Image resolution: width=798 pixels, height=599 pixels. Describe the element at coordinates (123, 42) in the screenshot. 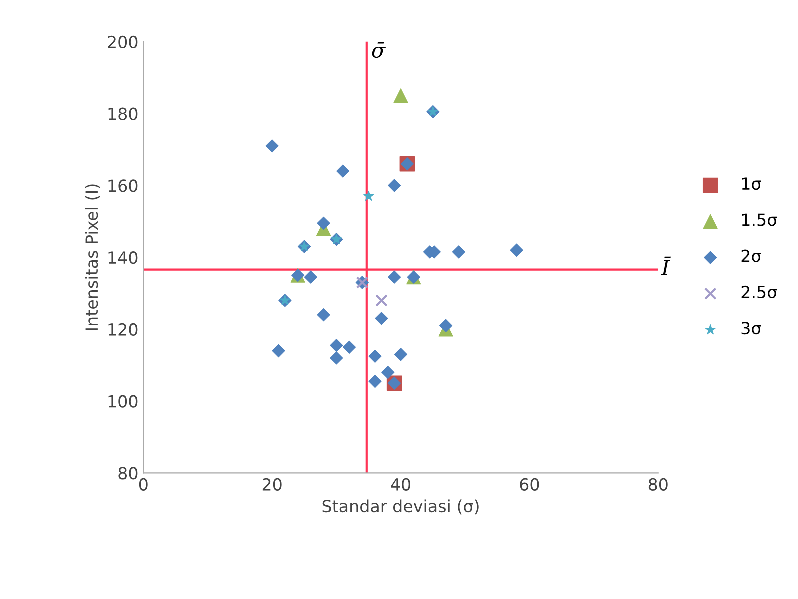

I see `y-tick-label: 200` at that location.